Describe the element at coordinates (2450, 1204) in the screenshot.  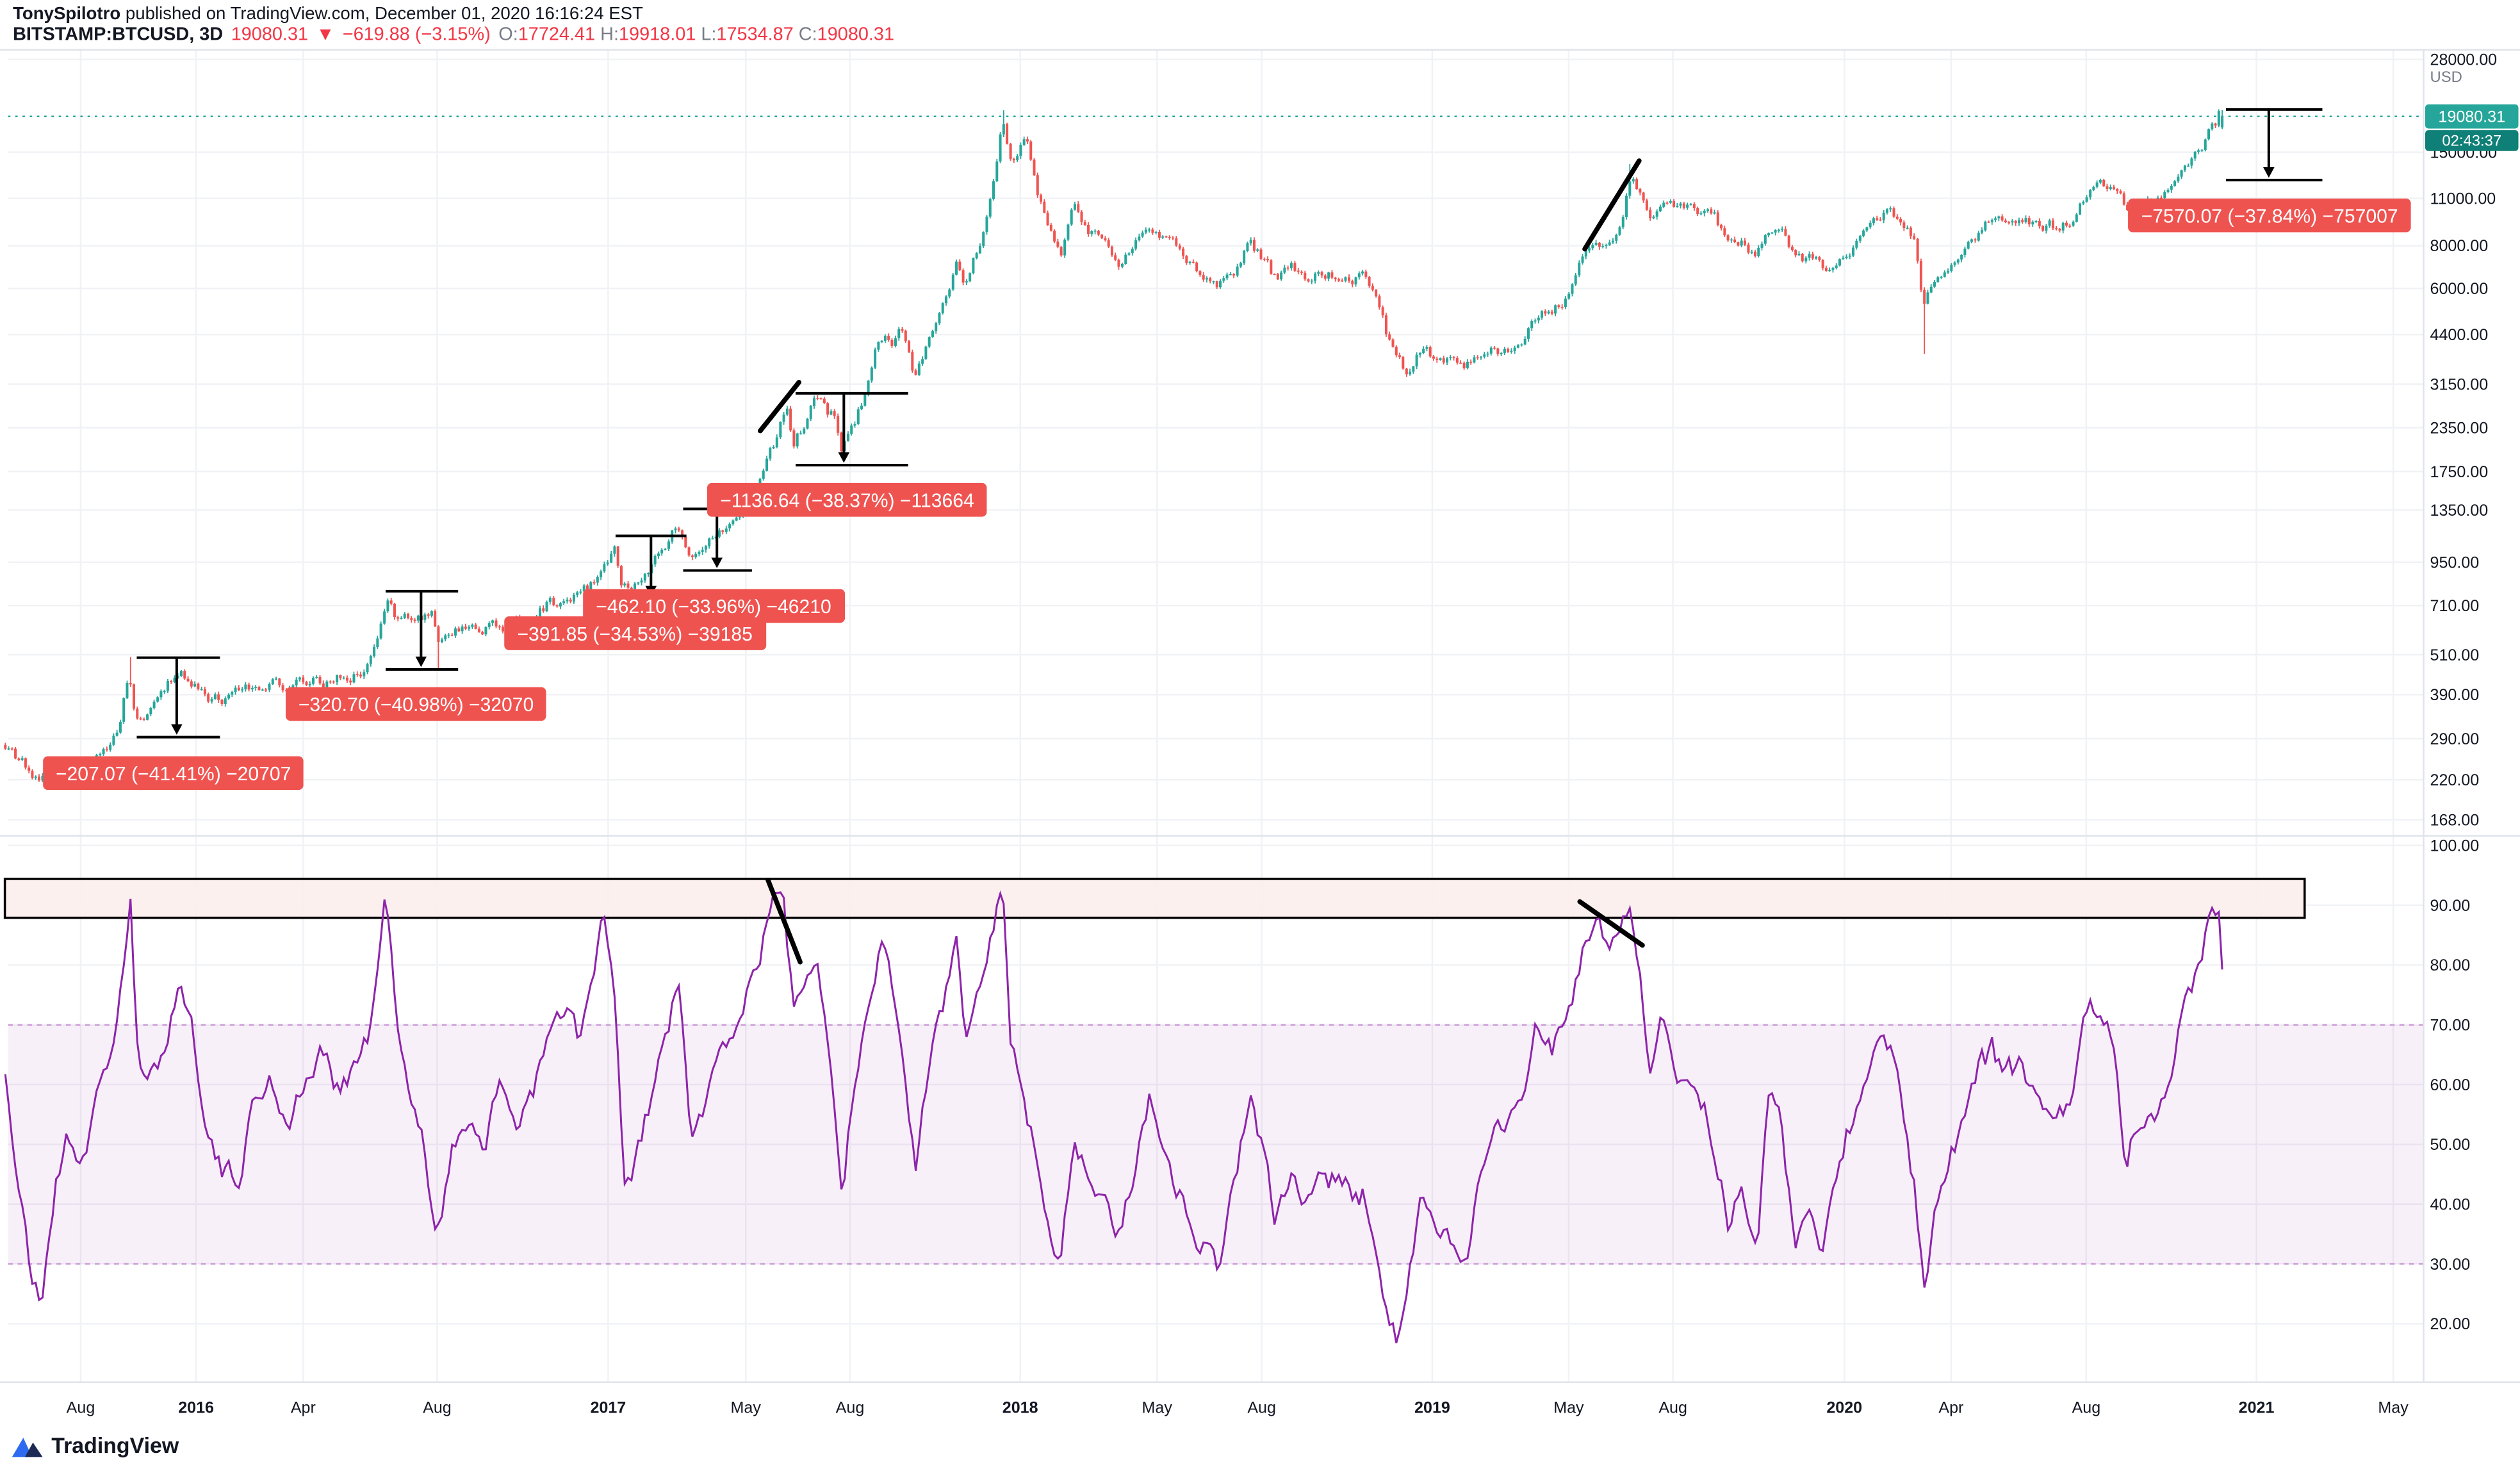
I see `svg-text: 40.00` at that location.